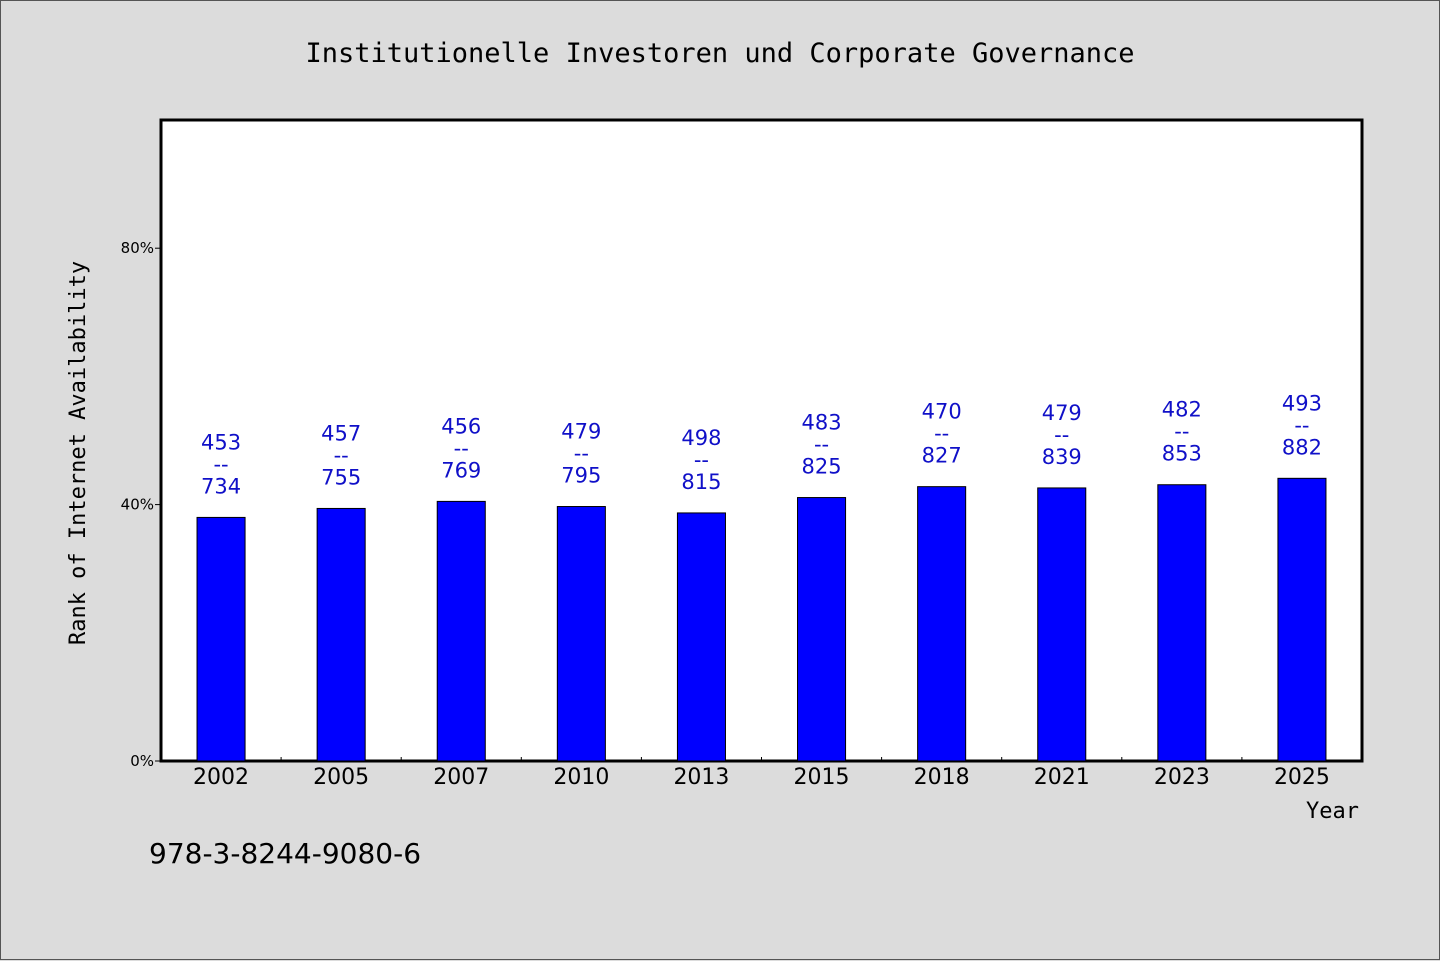 The width and height of the screenshot is (1440, 961). What do you see at coordinates (822, 629) in the screenshot?
I see `bar-2015` at bounding box center [822, 629].